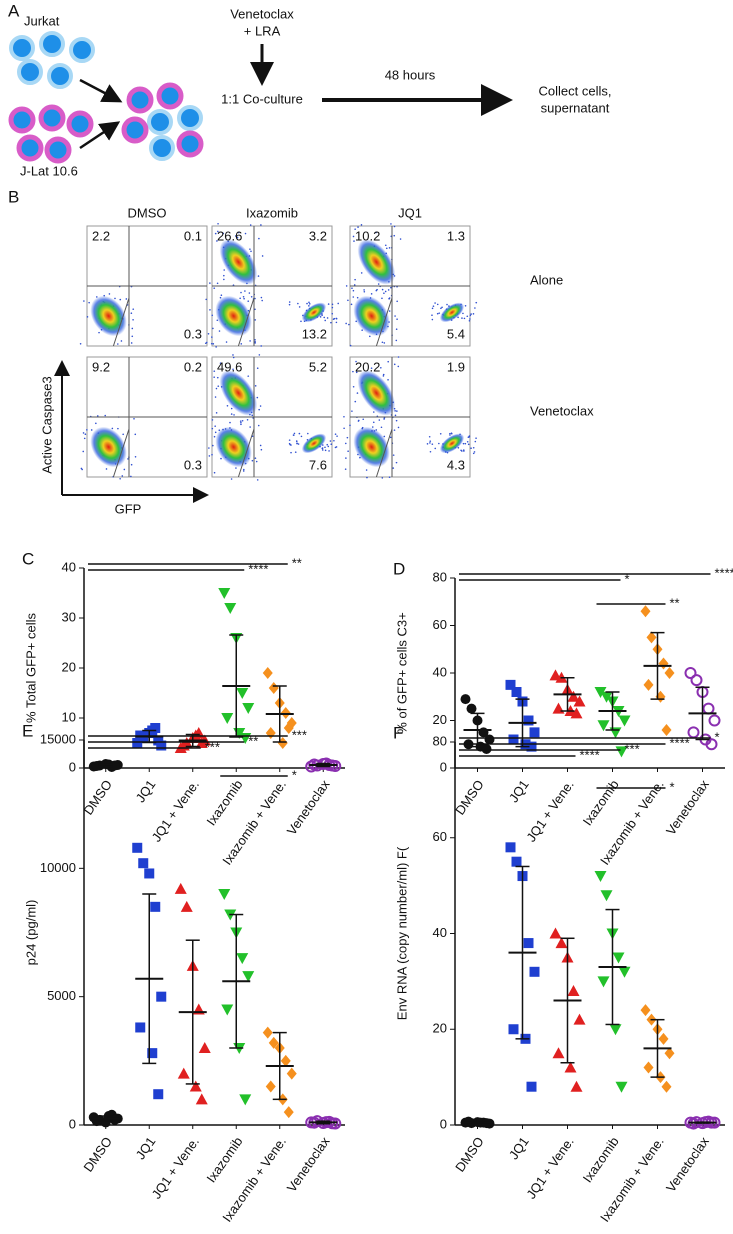 The height and width of the screenshot is (1234, 733). I want to click on x-tick-label: JQ1, so click(519, 791).